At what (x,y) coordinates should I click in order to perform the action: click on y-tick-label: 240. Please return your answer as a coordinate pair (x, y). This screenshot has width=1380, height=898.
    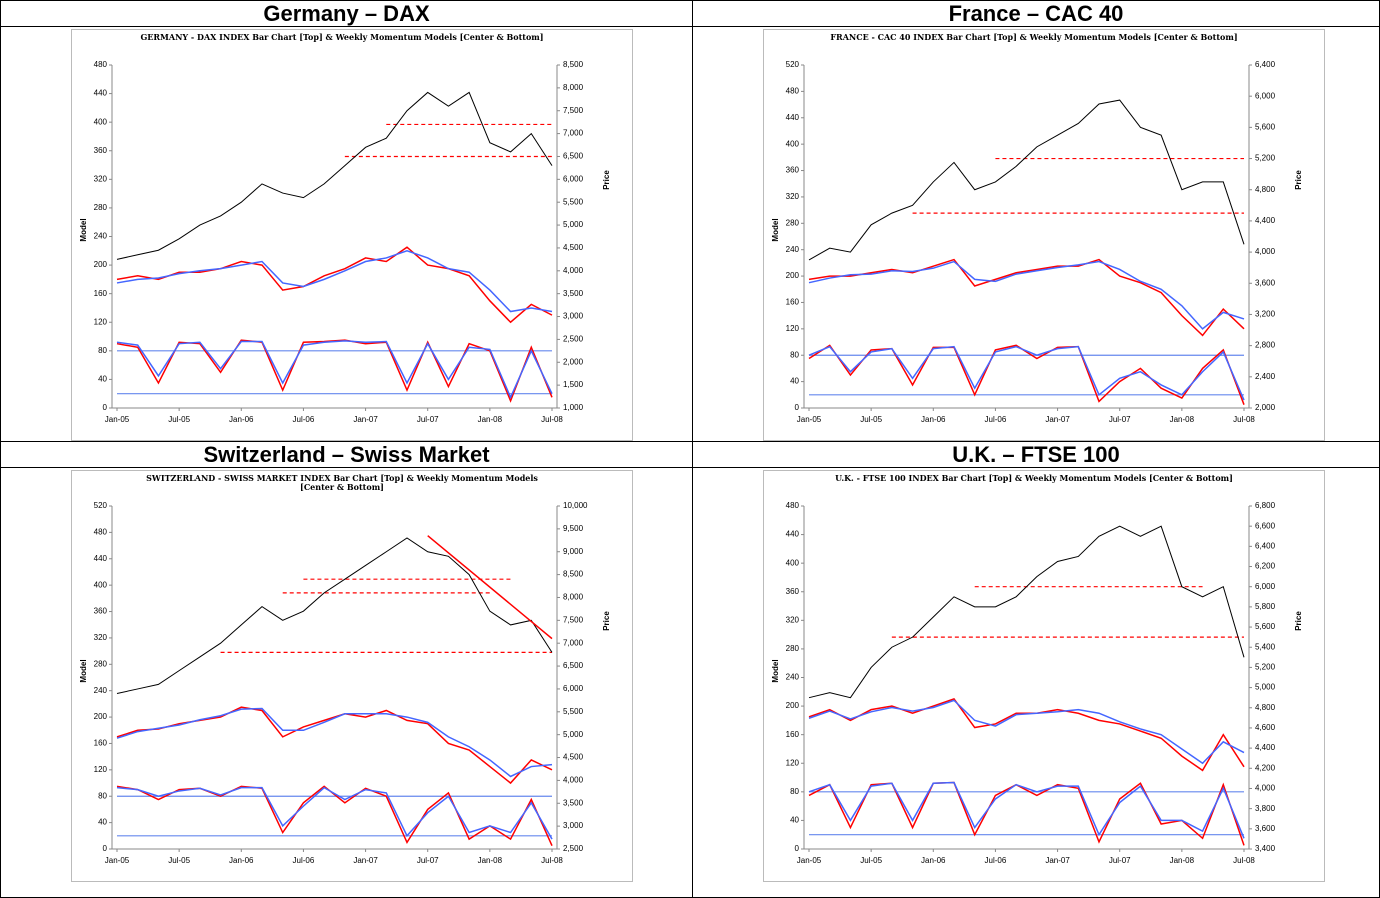
    Looking at the image, I should click on (101, 690).